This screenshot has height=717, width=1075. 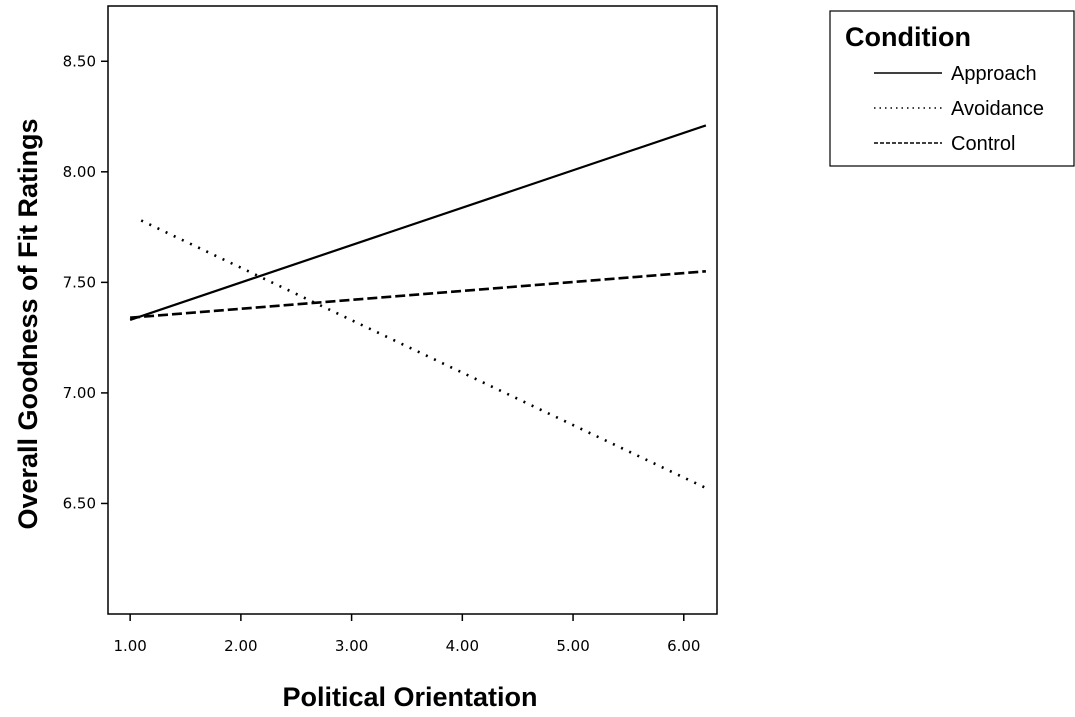 What do you see at coordinates (997, 109) in the screenshot?
I see `legend-label-avoidance: Avoidance` at bounding box center [997, 109].